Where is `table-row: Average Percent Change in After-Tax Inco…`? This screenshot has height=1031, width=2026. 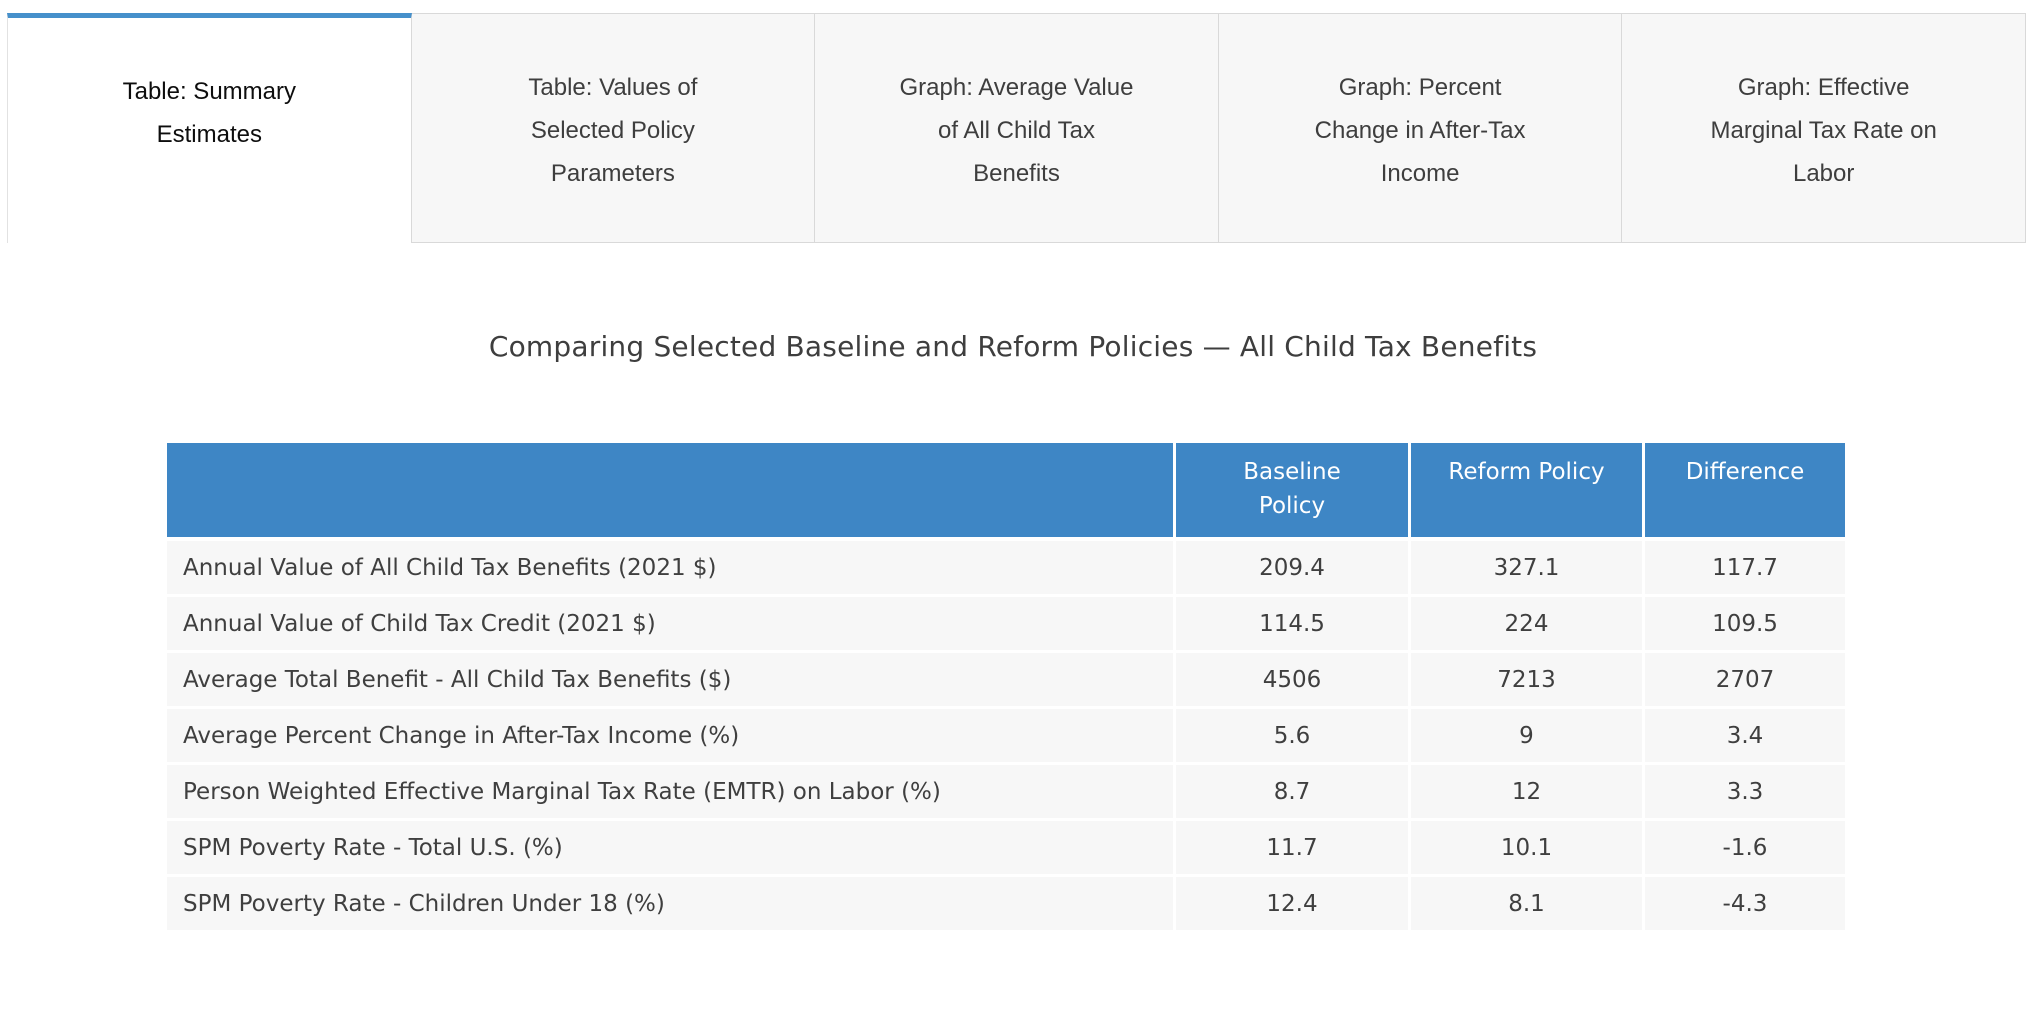
table-row: Average Percent Change in After-Tax Inco… is located at coordinates (1006, 737).